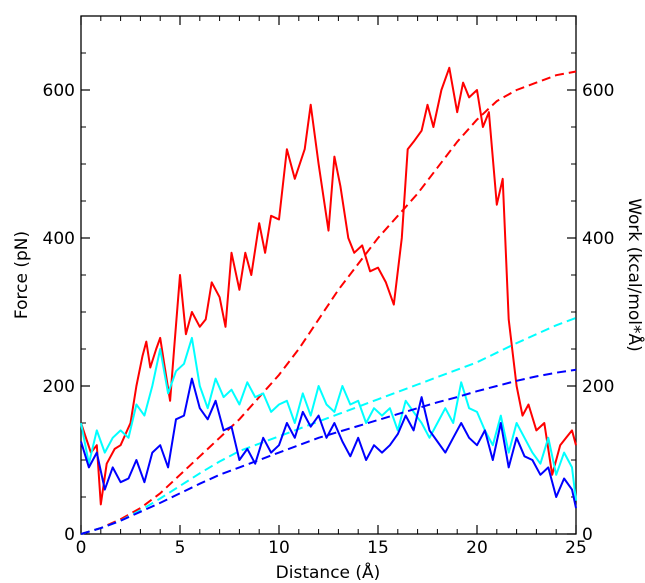 The image size is (645, 583). Describe the element at coordinates (81, 548) in the screenshot. I see `x-tick-label: 0` at that location.